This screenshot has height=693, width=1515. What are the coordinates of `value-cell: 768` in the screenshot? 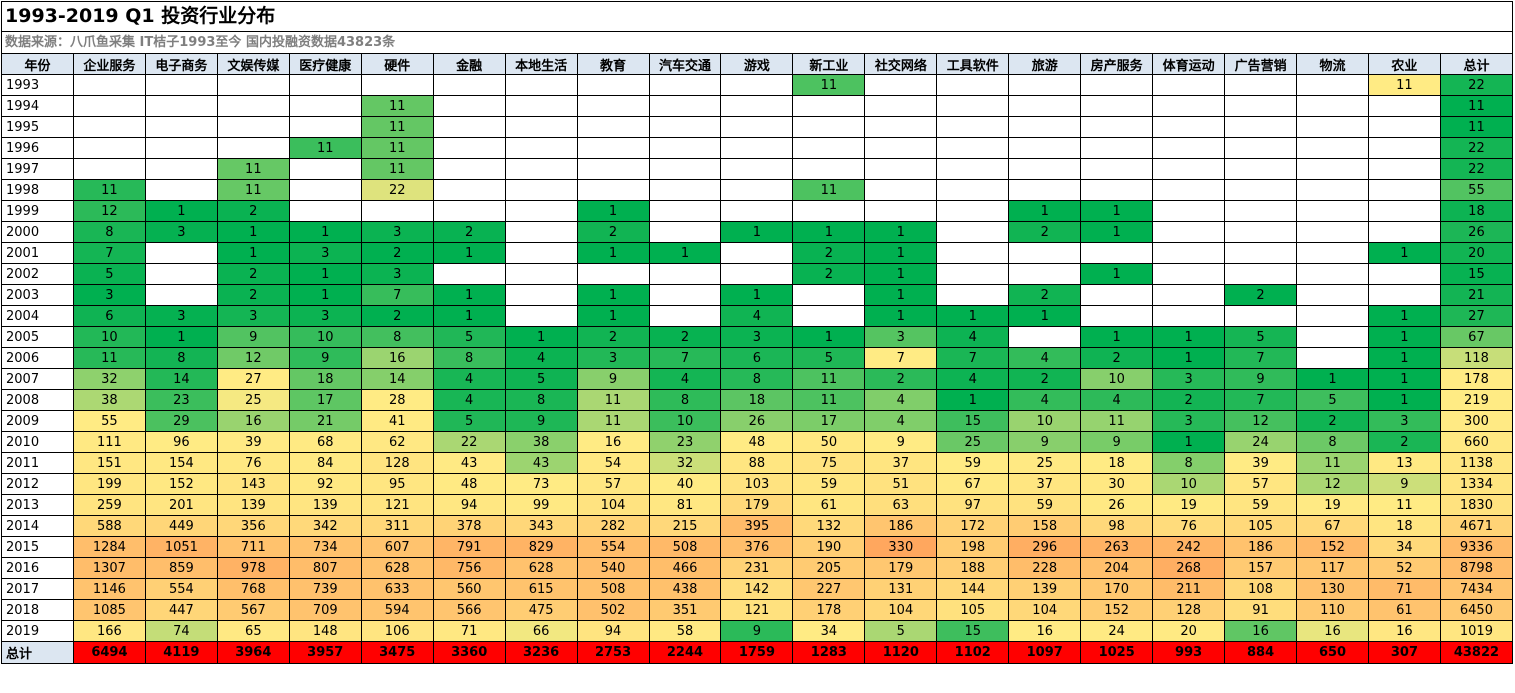 It's located at (253, 589).